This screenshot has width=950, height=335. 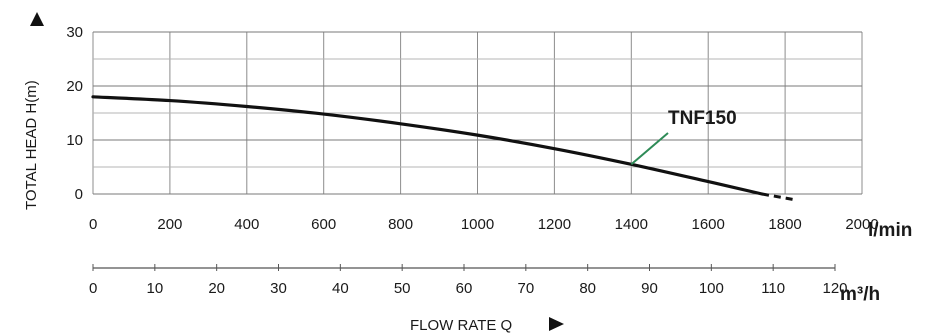 What do you see at coordinates (154, 288) in the screenshot?
I see `x-secondary-tick-label: 10` at bounding box center [154, 288].